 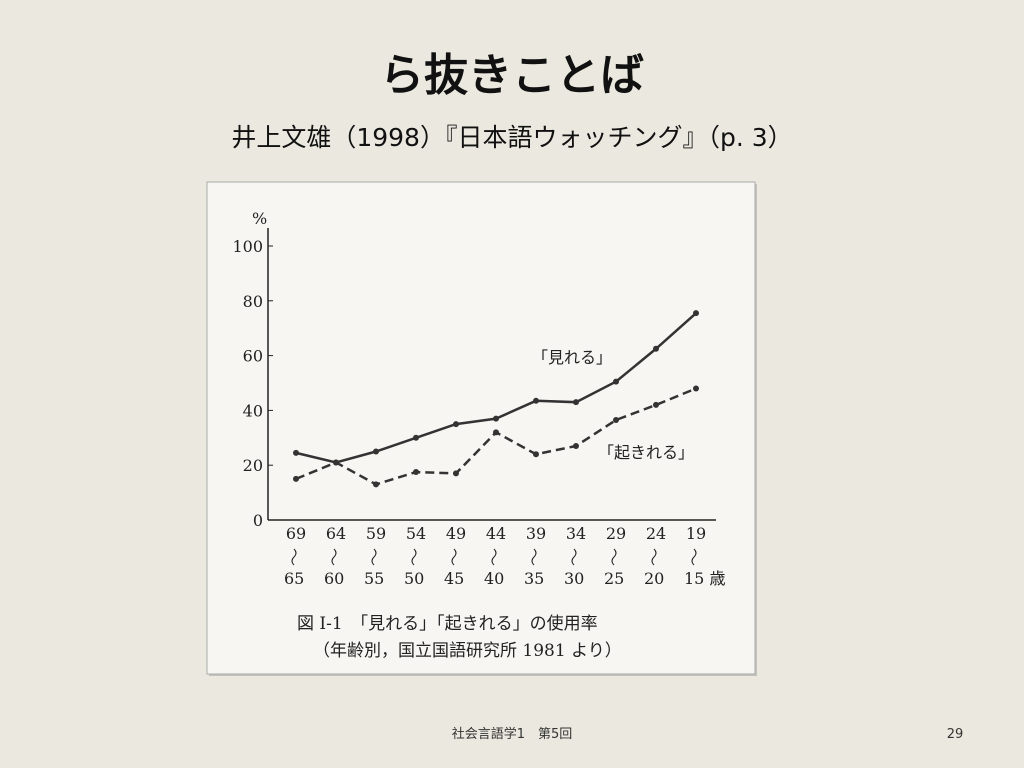 What do you see at coordinates (512, 75) in the screenshot?
I see `slide-title: ら抜きことば` at bounding box center [512, 75].